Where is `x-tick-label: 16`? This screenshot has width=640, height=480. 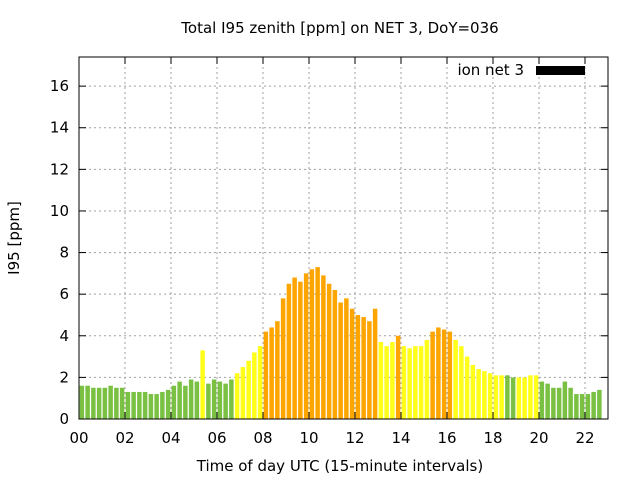 x-tick-label: 16 is located at coordinates (446, 438).